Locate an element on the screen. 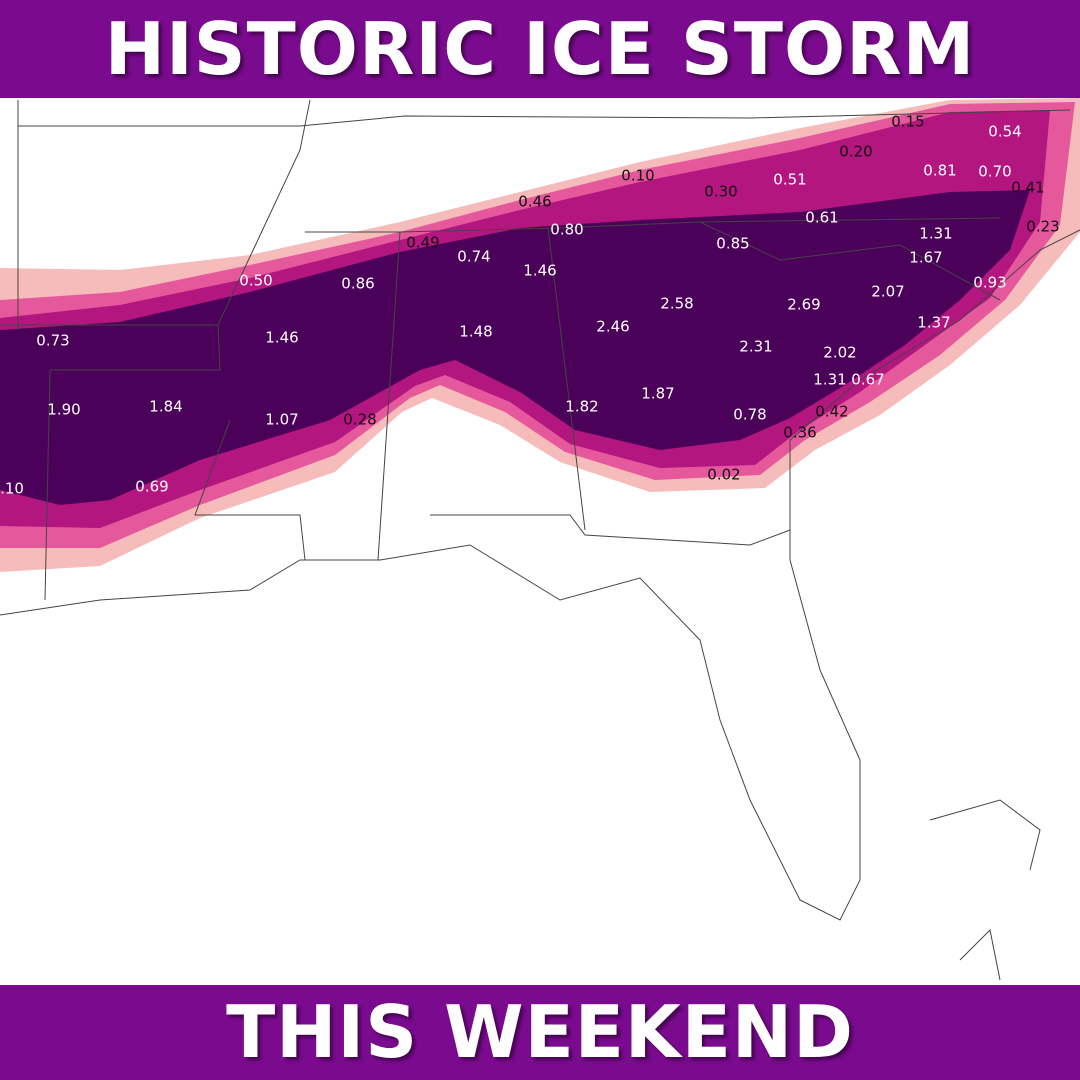  ice-amount-label: 2.69 is located at coordinates (803, 305).